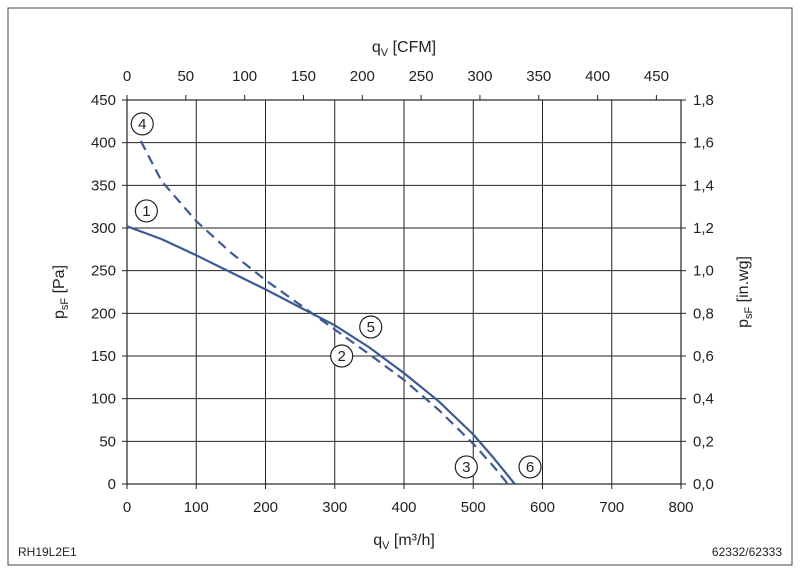  I want to click on right-tick-label-8: 1,6, so click(703, 143).